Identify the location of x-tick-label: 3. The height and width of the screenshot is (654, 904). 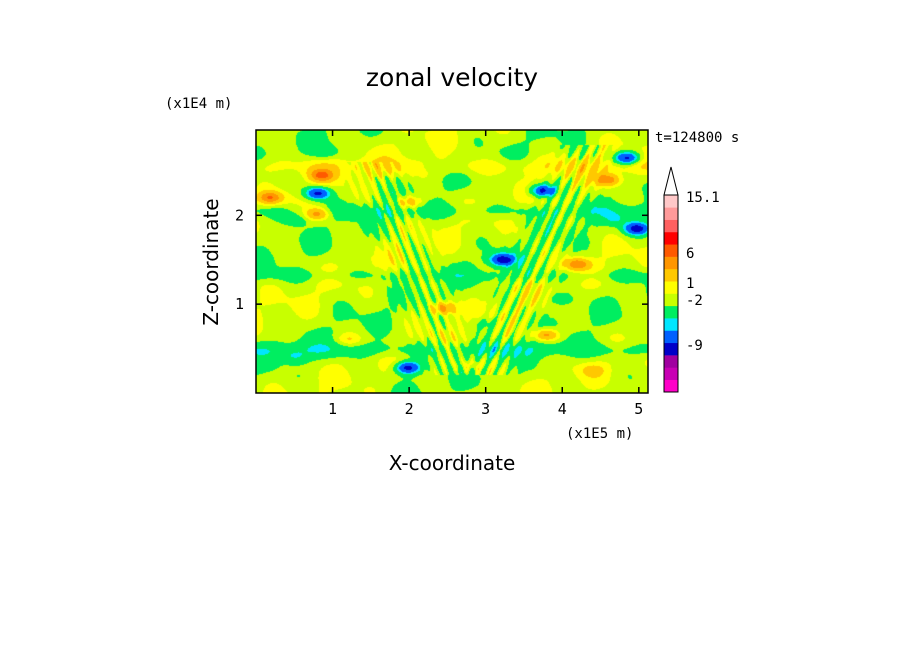
(485, 409).